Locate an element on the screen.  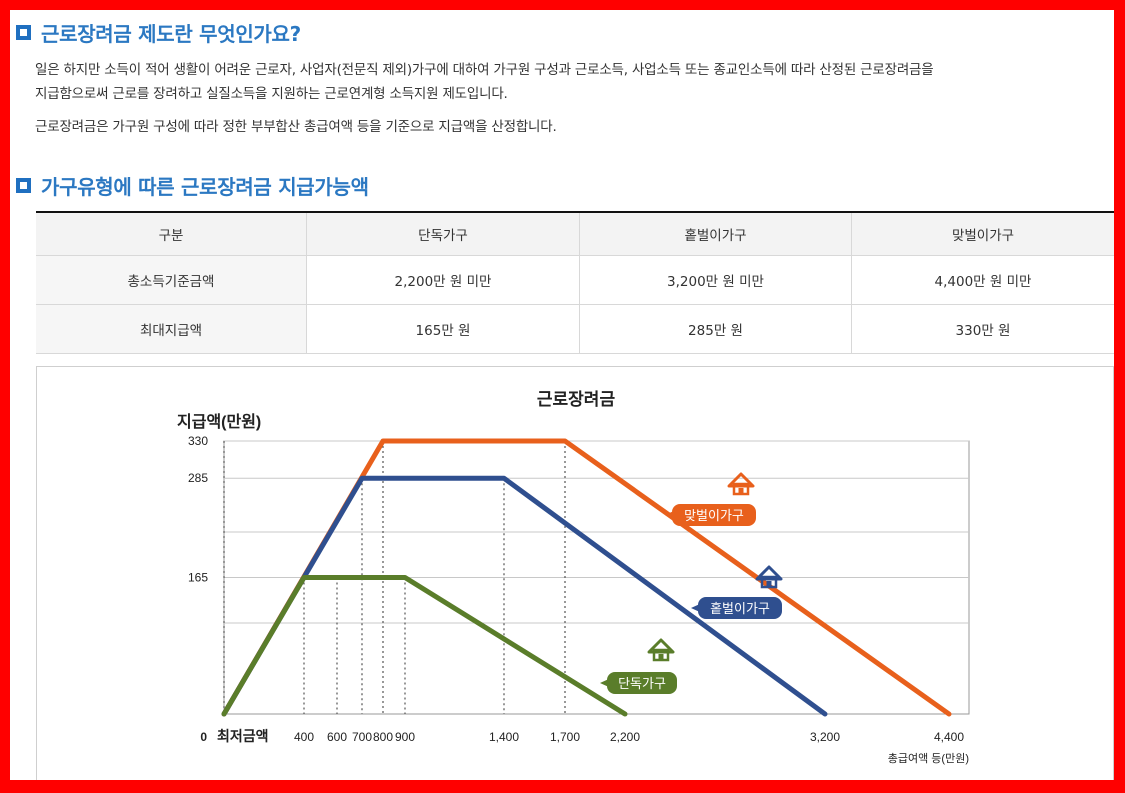
table-header-cell: 홑벌이가구 is located at coordinates (715, 233).